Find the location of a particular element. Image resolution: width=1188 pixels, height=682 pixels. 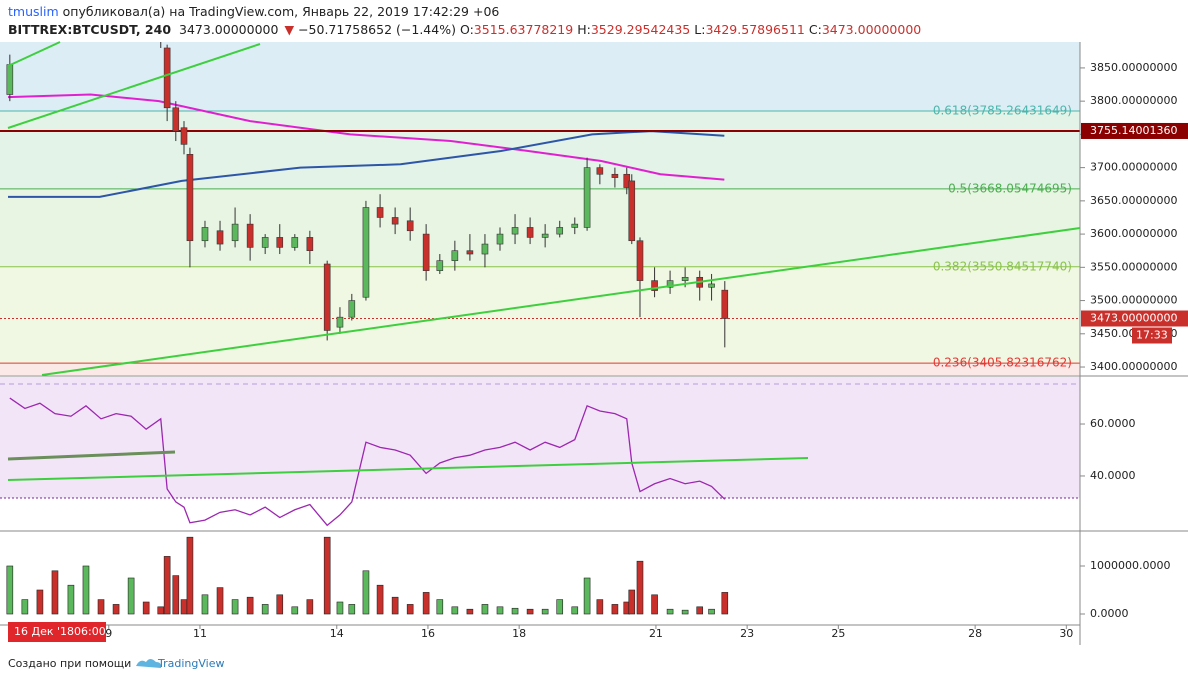

y-tick-label: 60.0000 is located at coordinates (1113, 423).